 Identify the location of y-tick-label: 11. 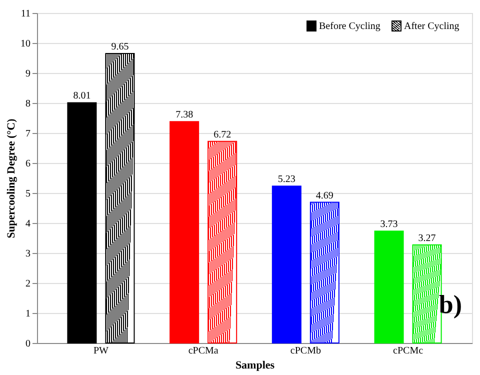
(25, 14).